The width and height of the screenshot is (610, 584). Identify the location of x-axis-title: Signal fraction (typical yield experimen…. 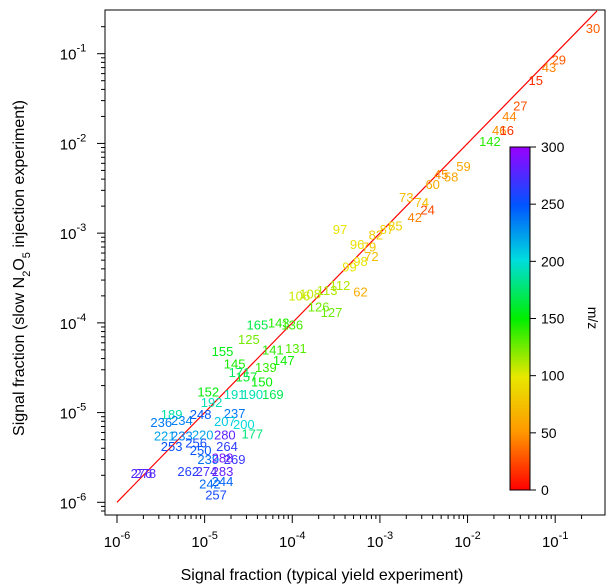
(322, 575).